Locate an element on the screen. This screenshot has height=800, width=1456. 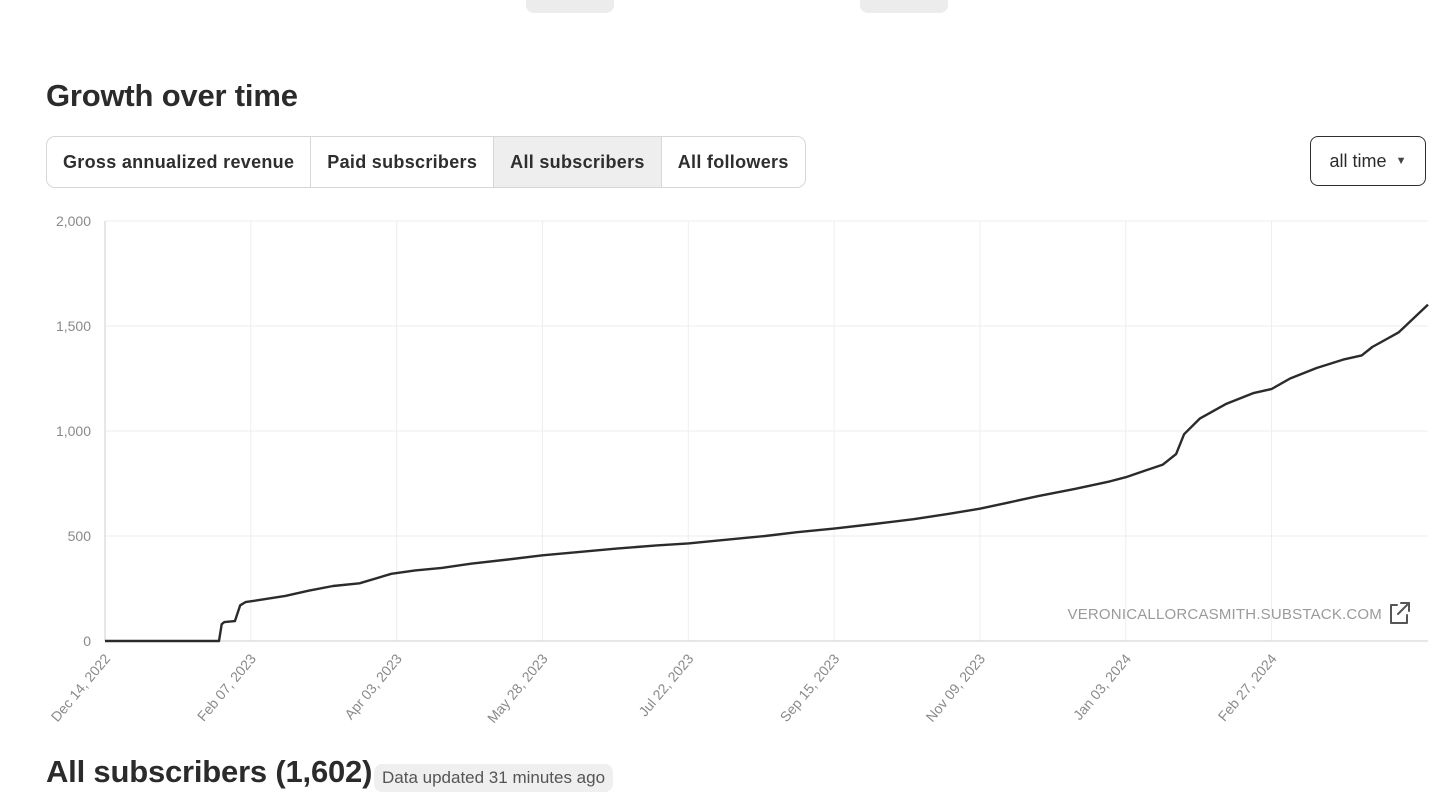
tab-all-followers: All followers is located at coordinates (733, 161).